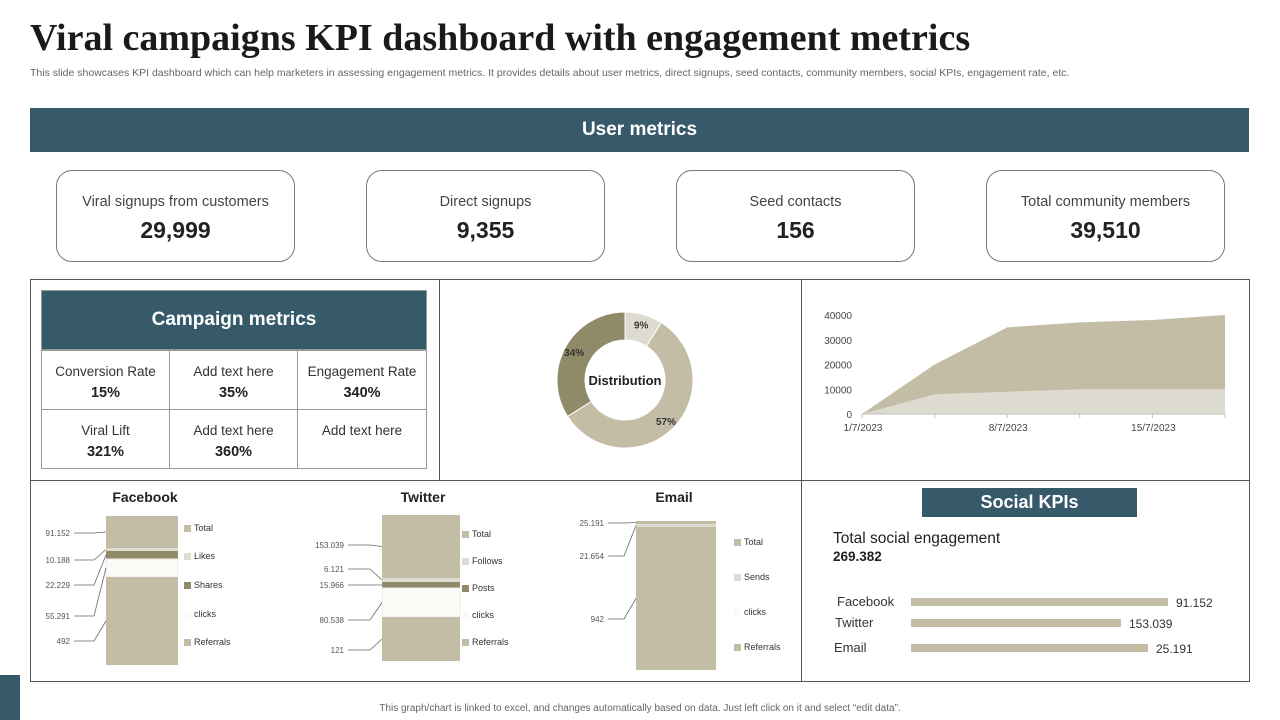 This screenshot has width=1280, height=720. What do you see at coordinates (1174, 649) in the screenshot?
I see `bar-value-label: 25.191` at bounding box center [1174, 649].